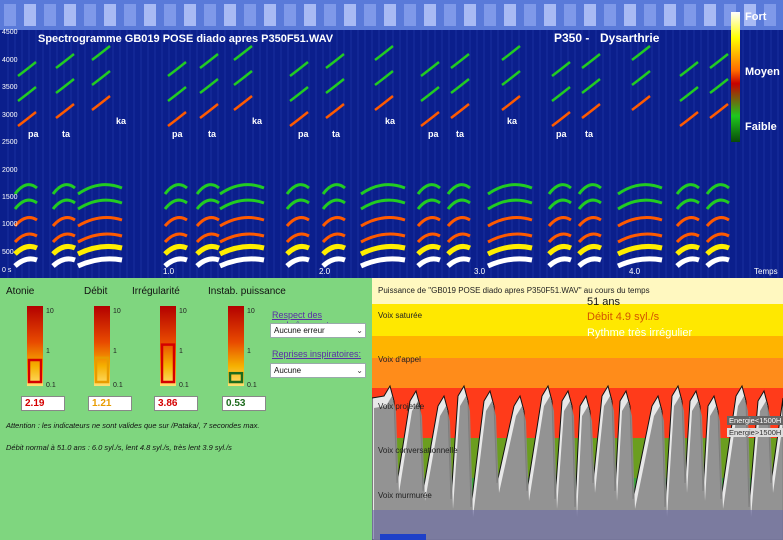  I want to click on zone-appel: Voix d'appel, so click(399, 359).